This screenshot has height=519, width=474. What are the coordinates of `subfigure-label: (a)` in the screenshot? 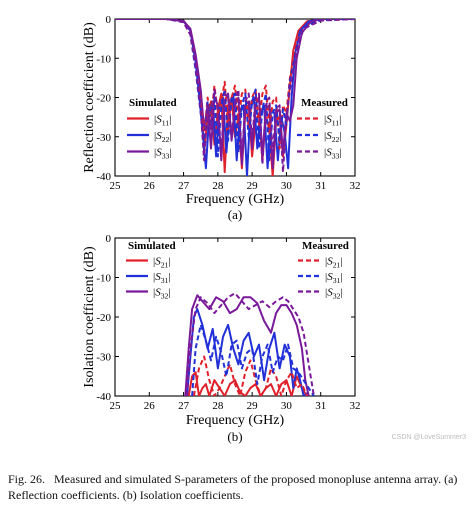 It's located at (235, 214).